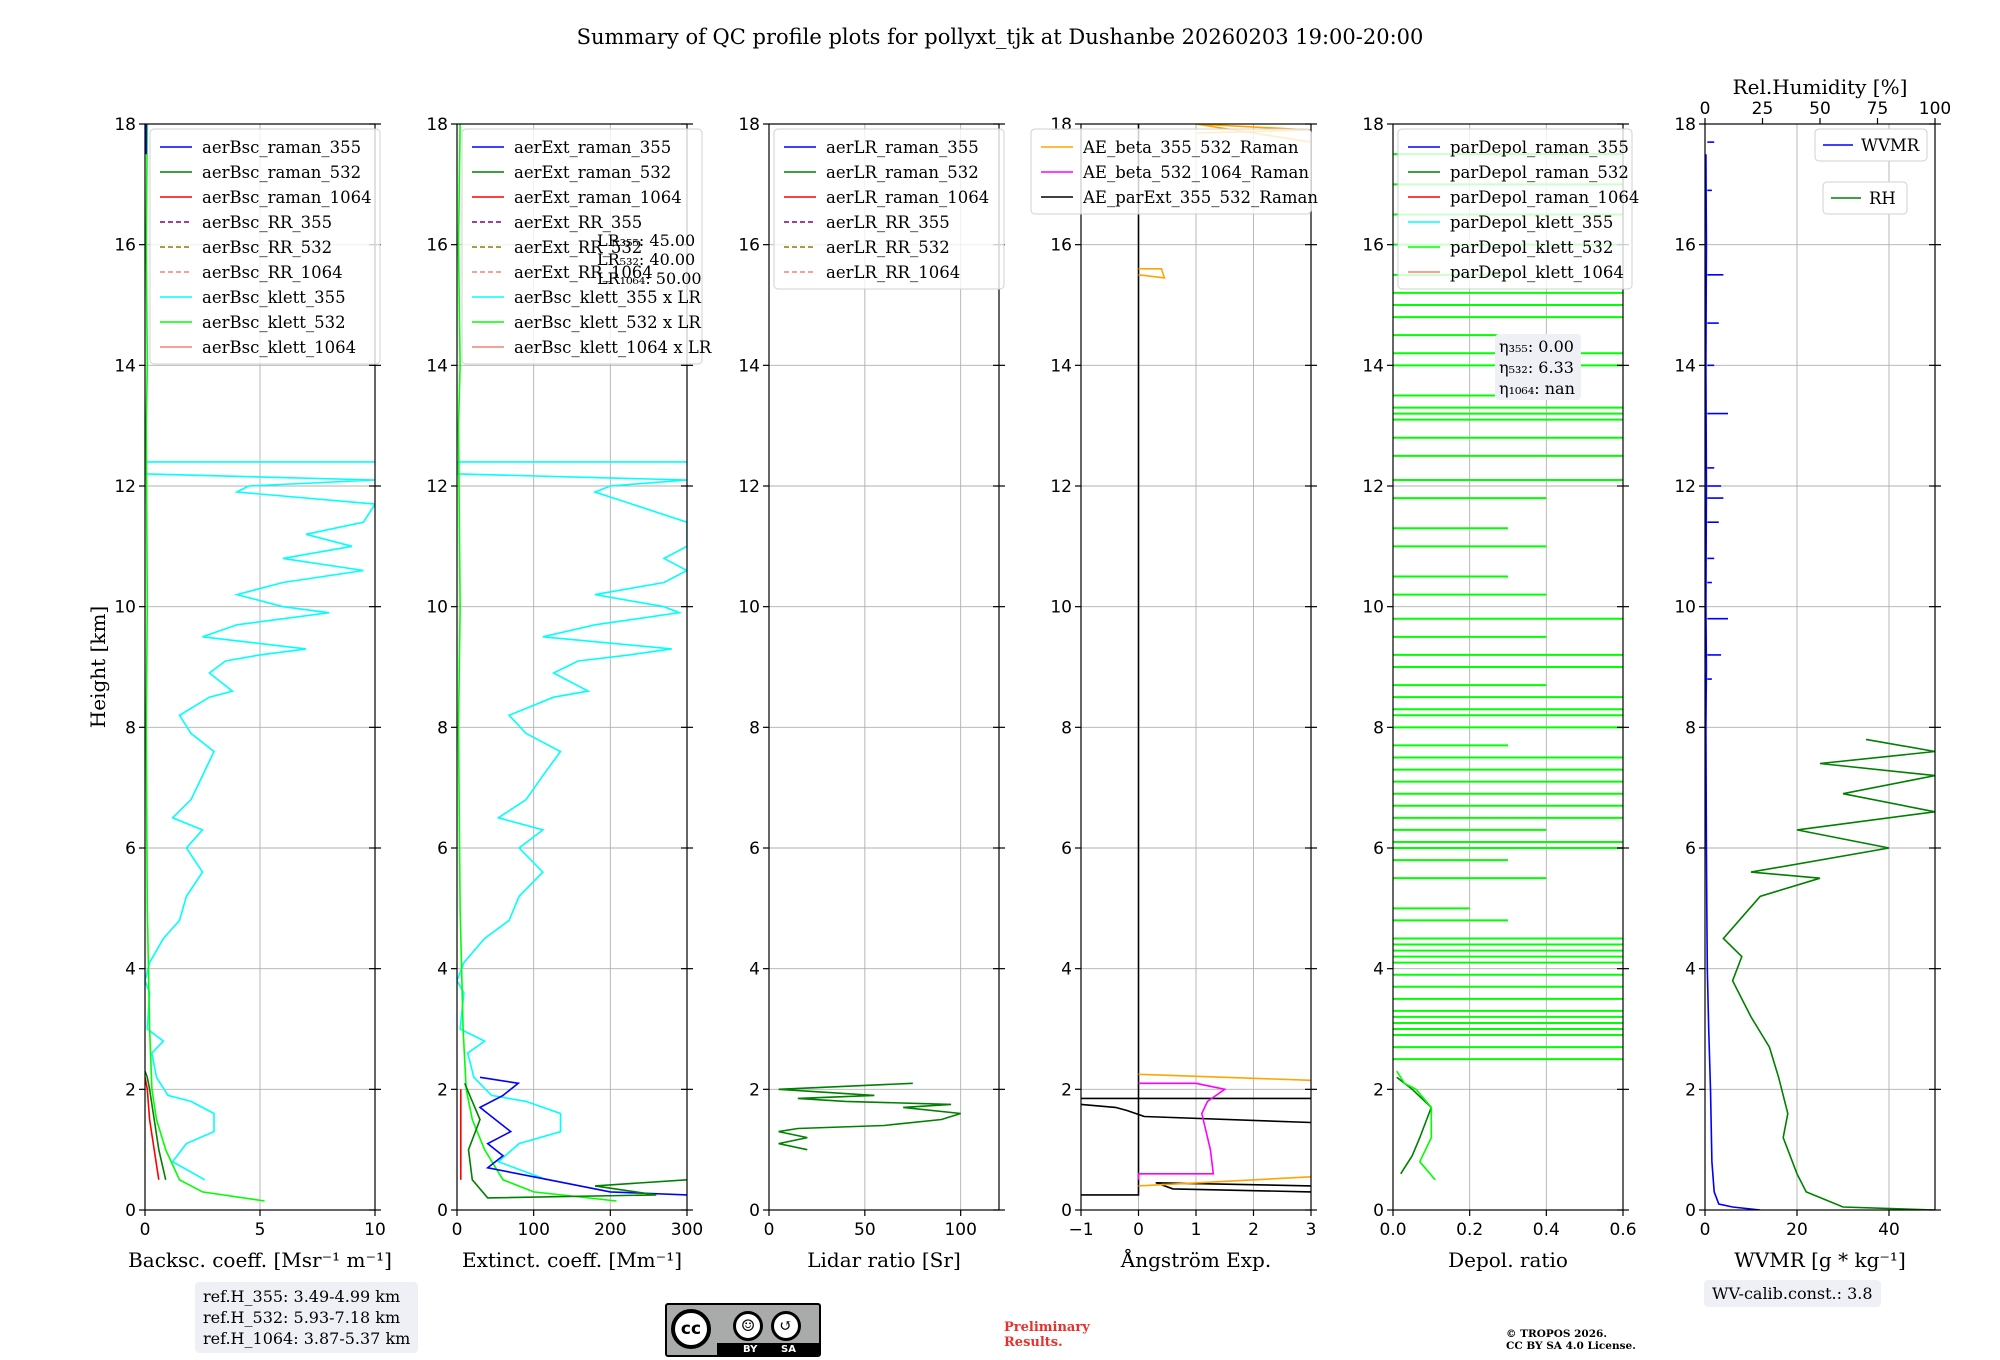 The width and height of the screenshot is (2000, 1360). Describe the element at coordinates (865, 1230) in the screenshot. I see `x-tick-label: 50` at that location.